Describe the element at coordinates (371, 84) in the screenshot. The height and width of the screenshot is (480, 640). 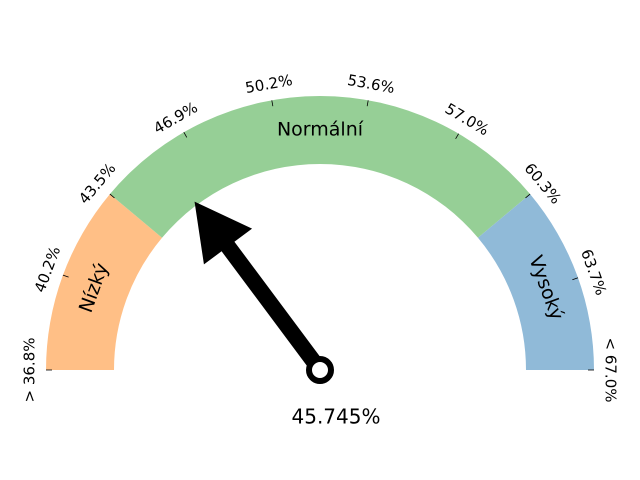
I see `gauge-tick-label: 53.6%` at that location.